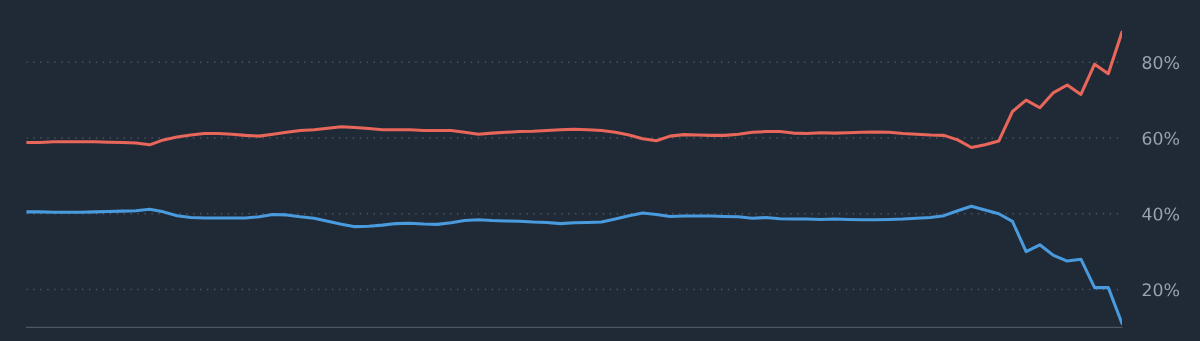 This screenshot has width=1200, height=341. Describe the element at coordinates (1161, 63) in the screenshot. I see `y-tick-label: 80%` at that location.